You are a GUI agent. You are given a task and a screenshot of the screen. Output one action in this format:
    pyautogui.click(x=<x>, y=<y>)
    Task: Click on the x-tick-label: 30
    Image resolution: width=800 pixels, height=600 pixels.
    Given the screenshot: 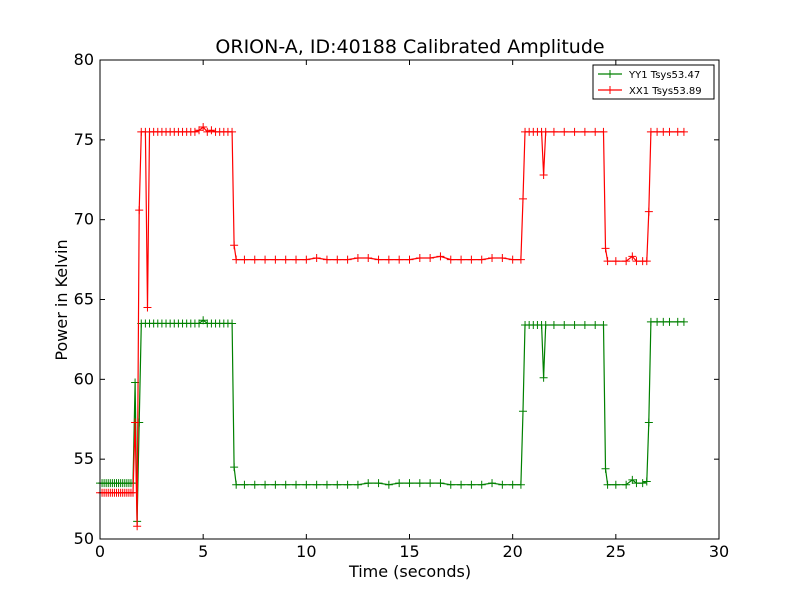 What is the action you would take?
    pyautogui.click(x=719, y=551)
    